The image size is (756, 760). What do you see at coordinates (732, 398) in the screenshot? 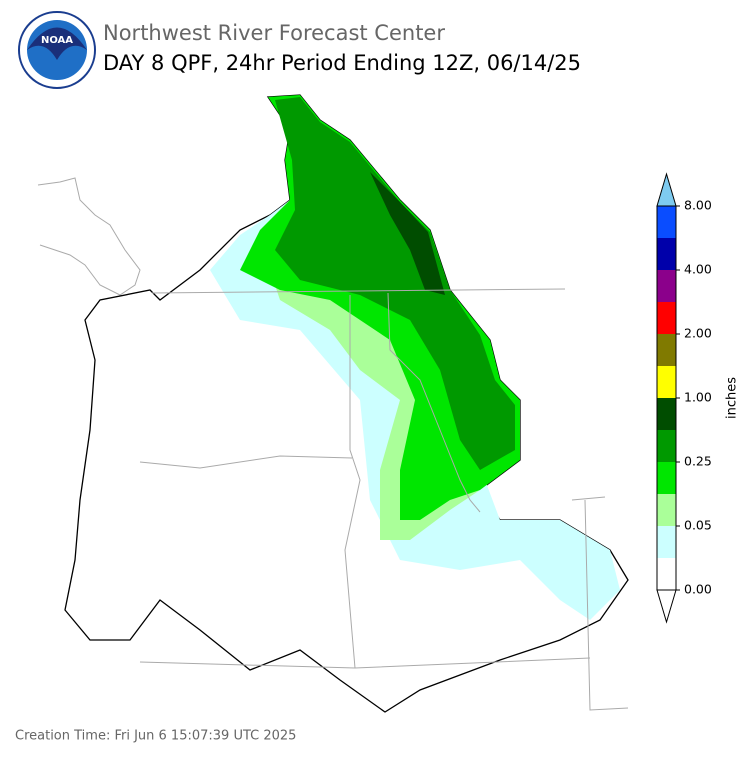
I see `colorbar-label: inches` at bounding box center [732, 398].